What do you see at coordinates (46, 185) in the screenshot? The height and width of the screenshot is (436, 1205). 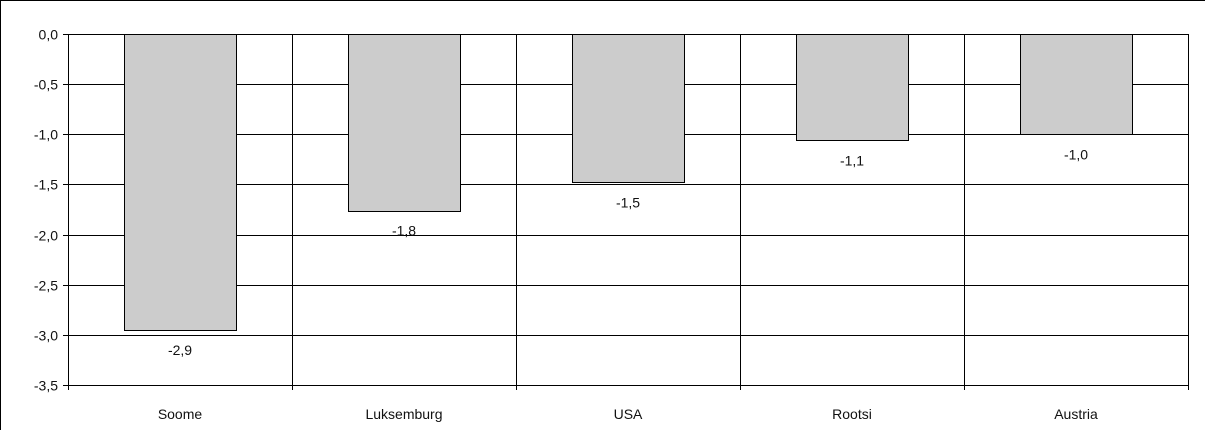 I see `y-tick-label: -1,5` at bounding box center [46, 185].